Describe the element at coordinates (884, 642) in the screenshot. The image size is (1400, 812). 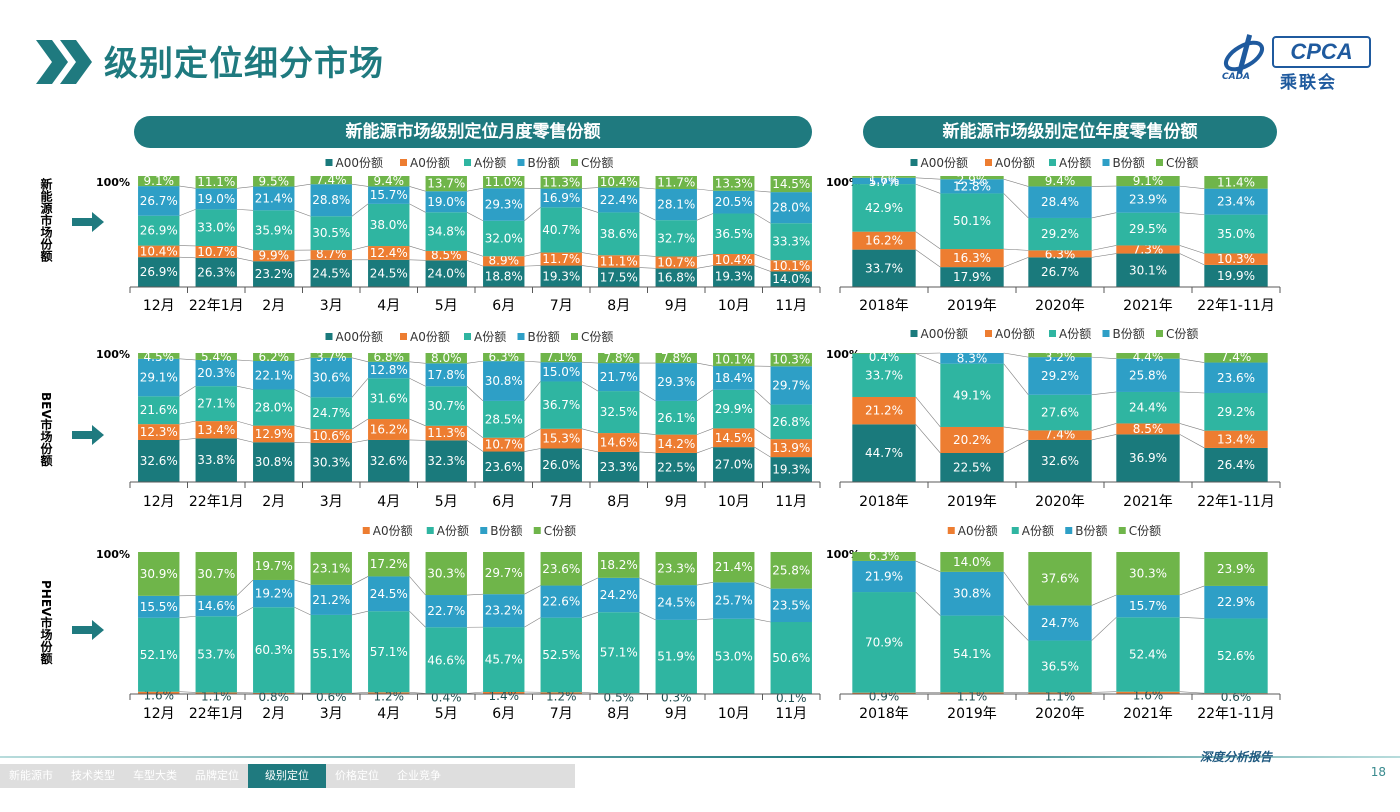
I see `data-label: 70.9%` at that location.